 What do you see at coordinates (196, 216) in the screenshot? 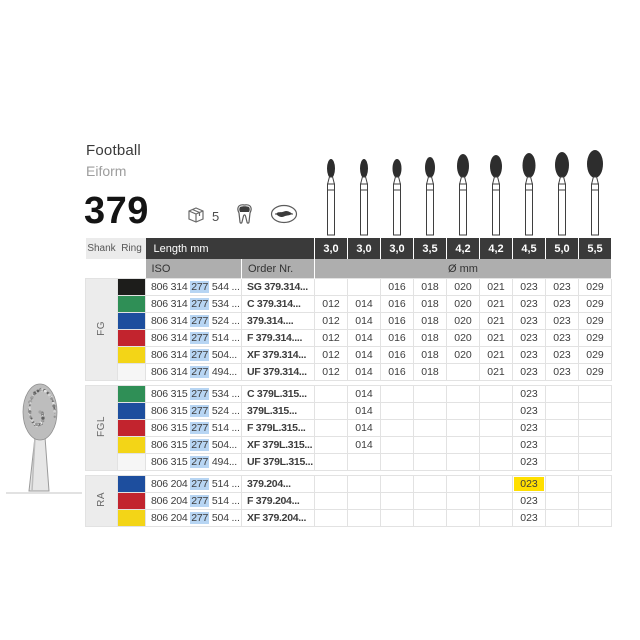
I see `package-icon` at bounding box center [196, 216].